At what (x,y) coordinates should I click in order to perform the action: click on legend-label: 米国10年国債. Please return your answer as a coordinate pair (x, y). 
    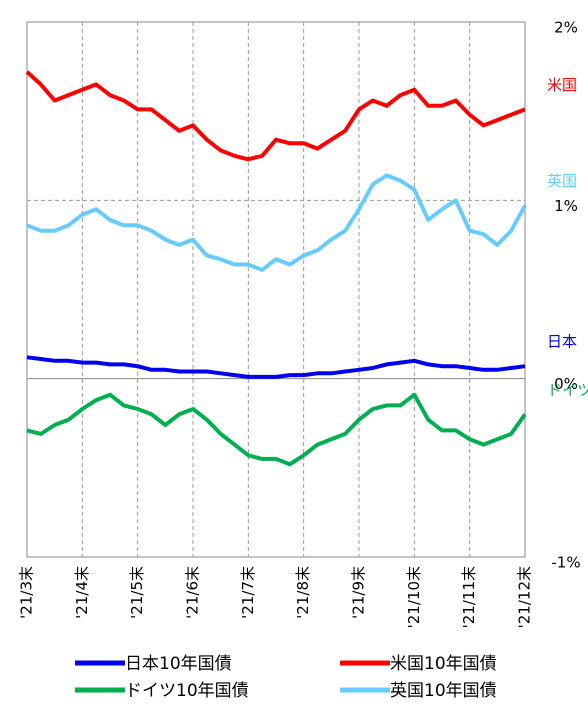
    Looking at the image, I should click on (443, 664).